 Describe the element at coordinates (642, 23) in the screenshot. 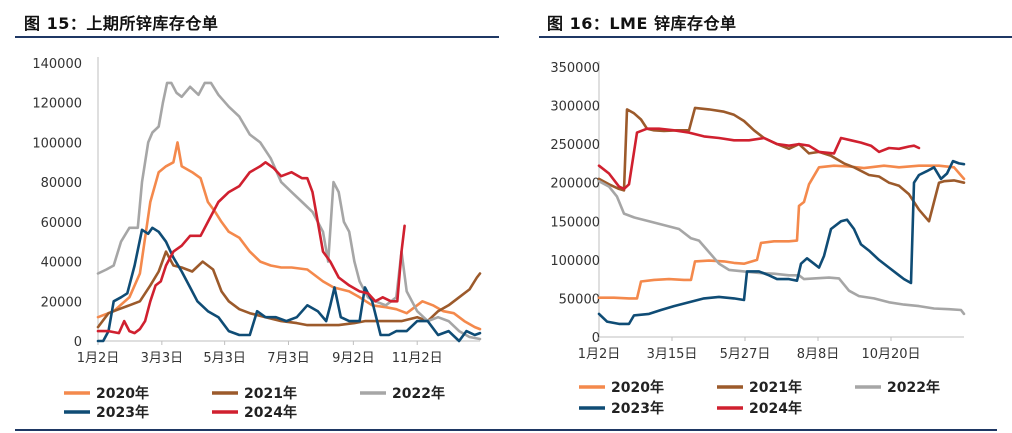

I see `chart-title: 图 16：LME 锌库存仓单` at that location.